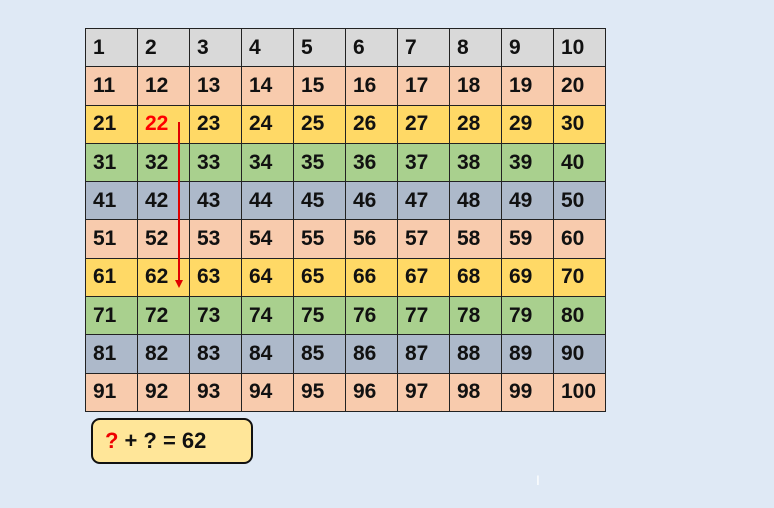 The height and width of the screenshot is (508, 774). I want to click on cell-64: 64, so click(268, 278).